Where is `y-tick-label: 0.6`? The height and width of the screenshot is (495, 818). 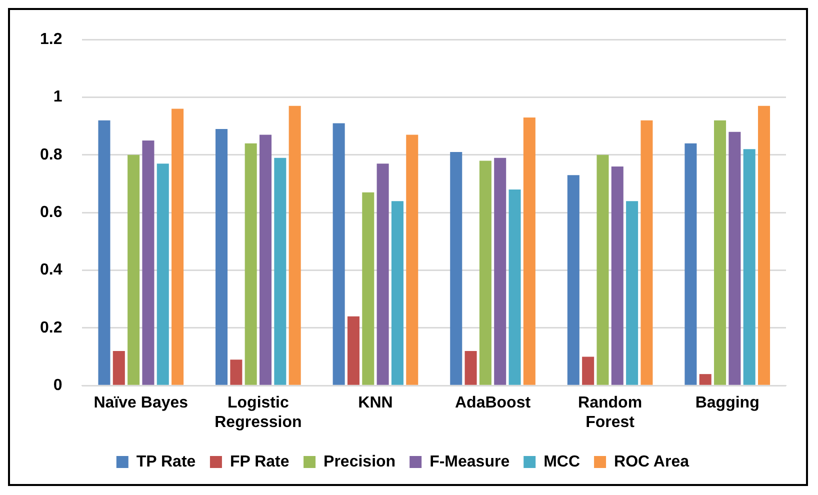
y-tick-label: 0.6 is located at coordinates (51, 213).